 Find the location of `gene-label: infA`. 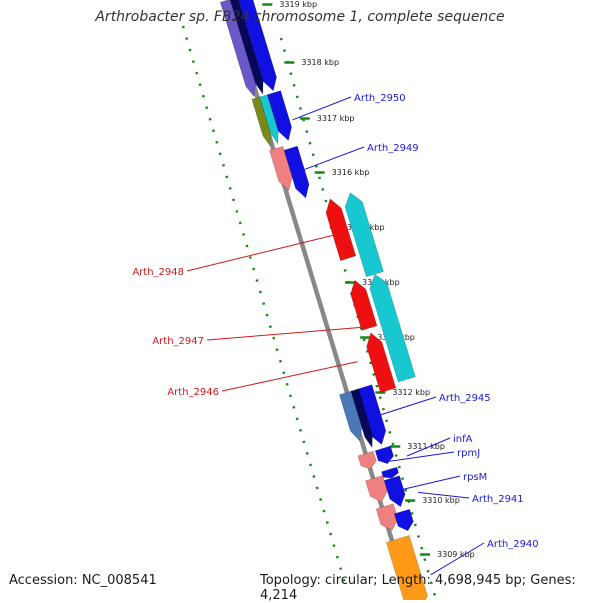

gene-label: infA is located at coordinates (463, 439).